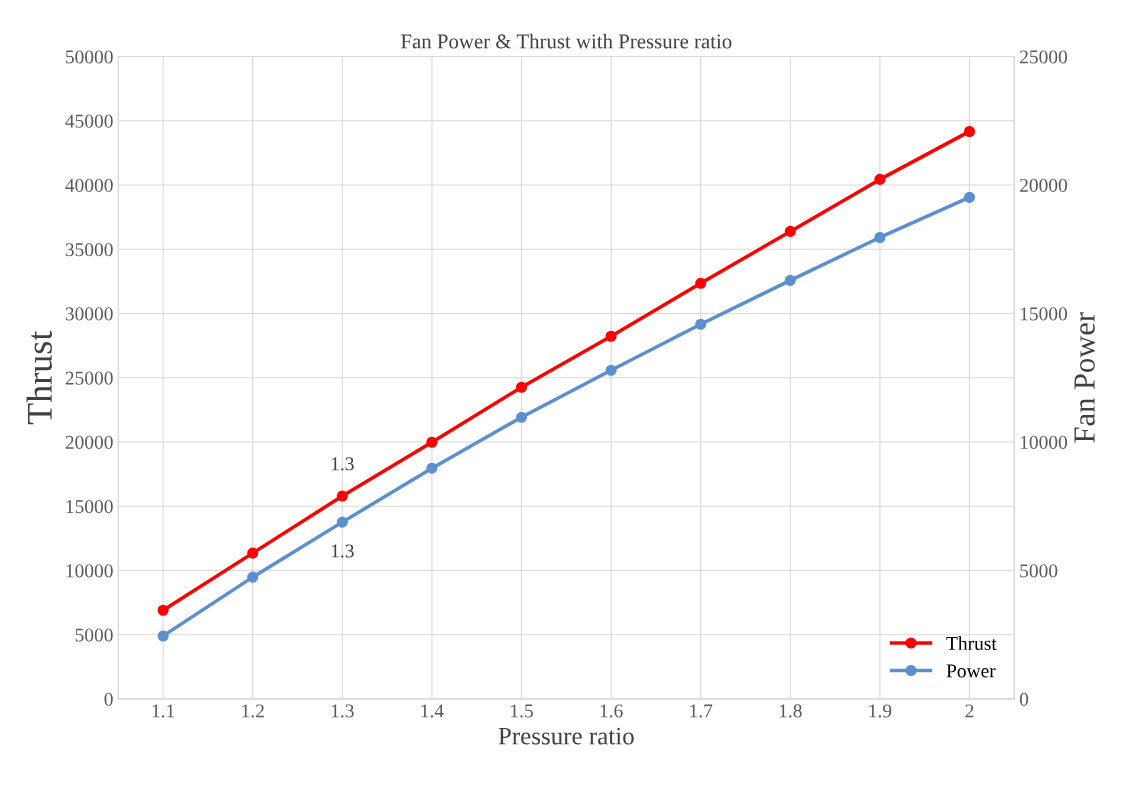 This screenshot has height=808, width=1127. Describe the element at coordinates (969, 711) in the screenshot. I see `x-tick-label: 2` at that location.